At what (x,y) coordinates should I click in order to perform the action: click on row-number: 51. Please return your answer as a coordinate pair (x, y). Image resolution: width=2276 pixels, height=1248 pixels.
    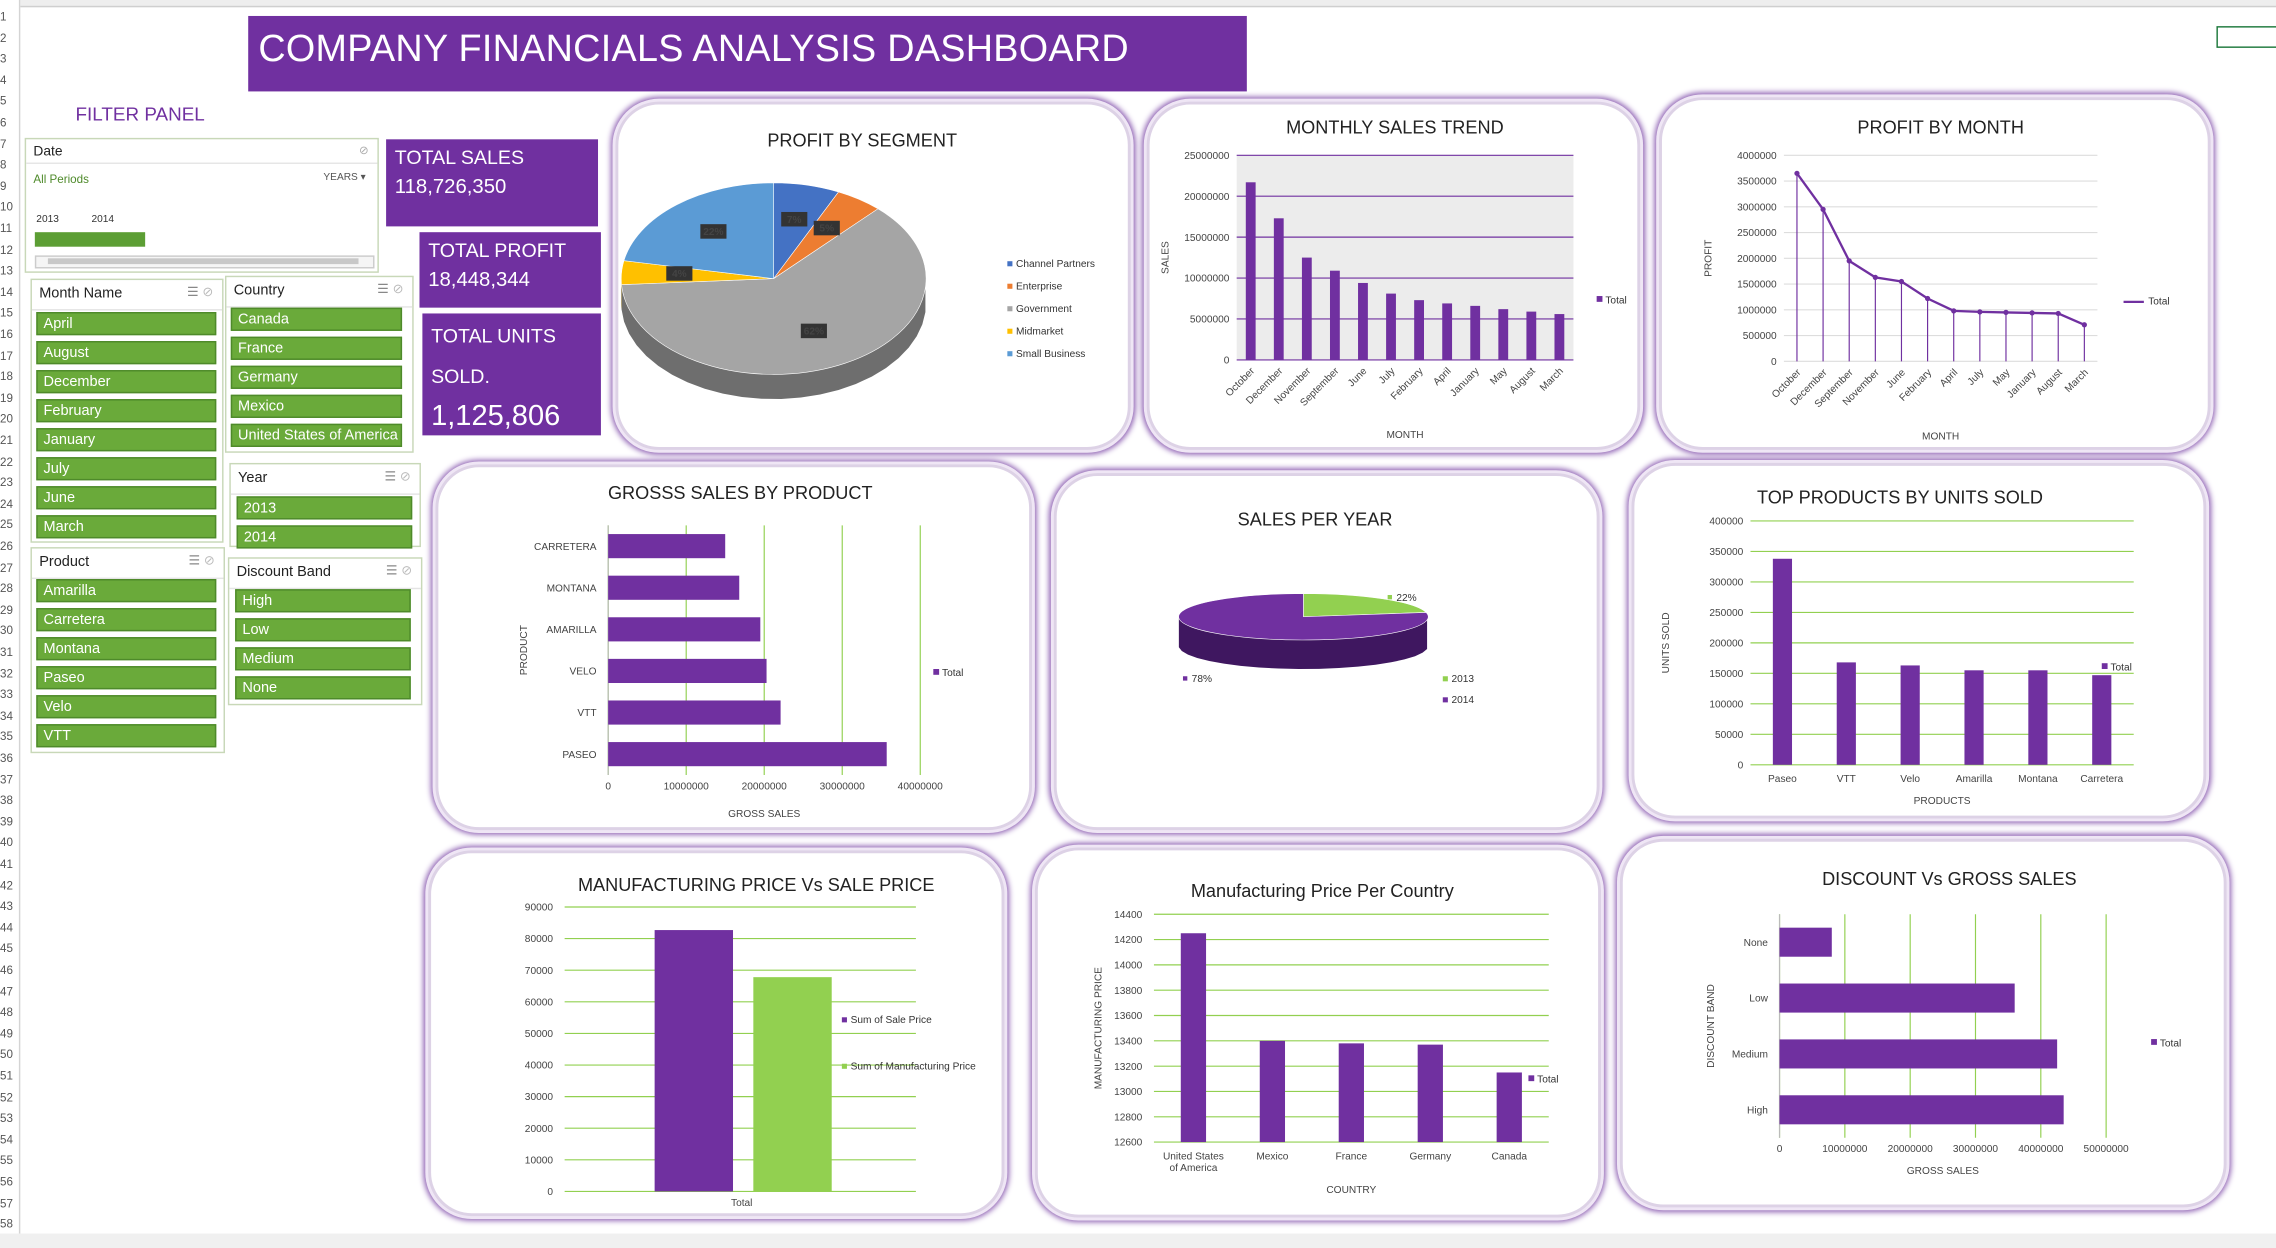
    Looking at the image, I should click on (6, 1076).